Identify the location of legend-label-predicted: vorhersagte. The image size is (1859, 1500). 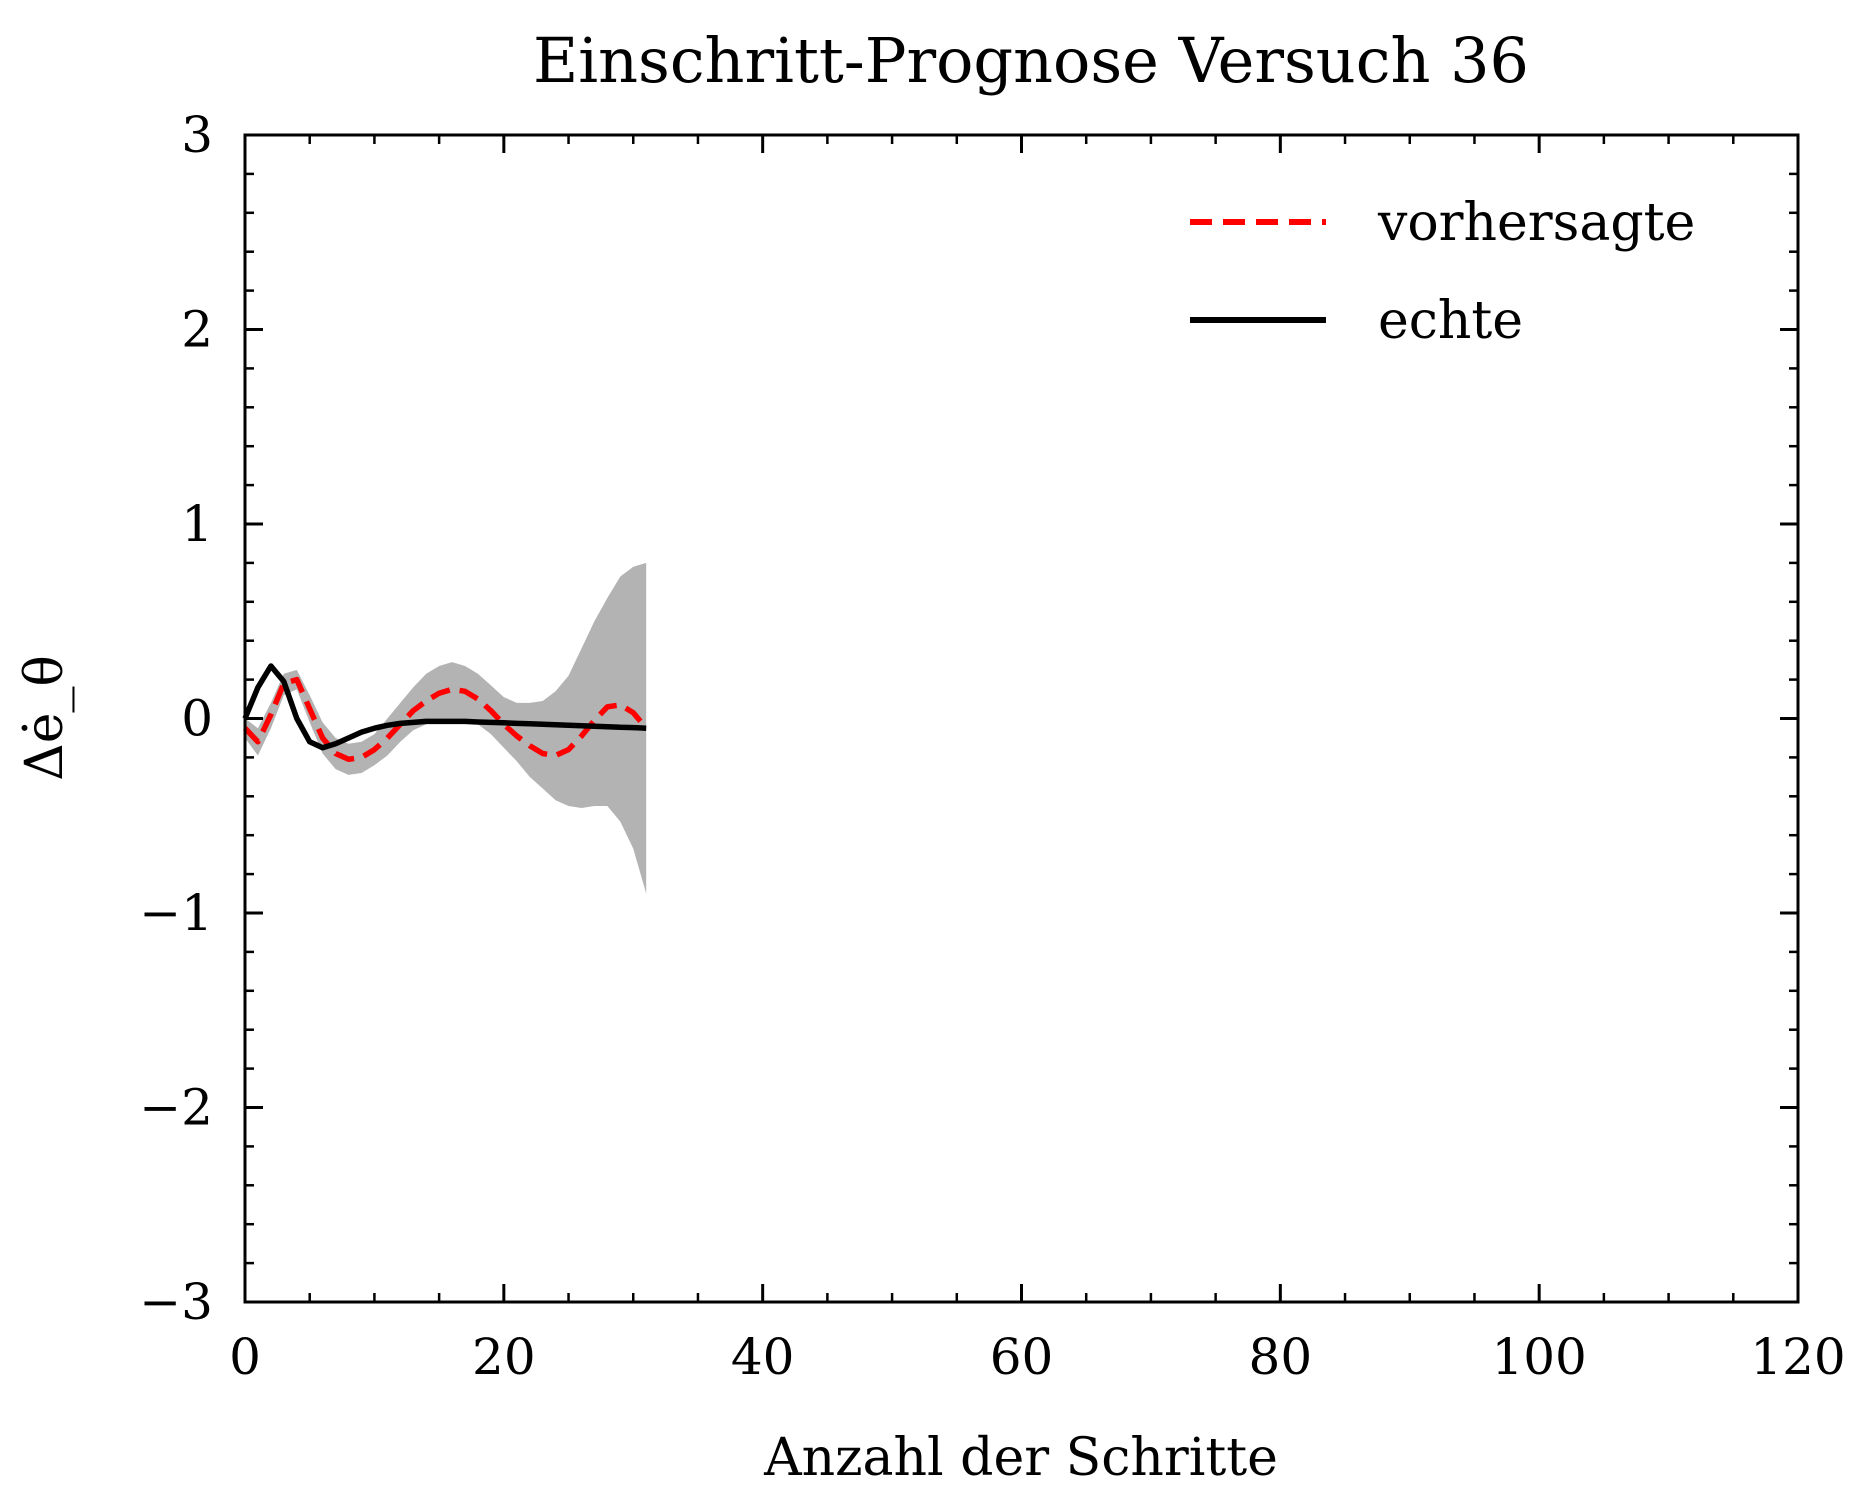
(1536, 223).